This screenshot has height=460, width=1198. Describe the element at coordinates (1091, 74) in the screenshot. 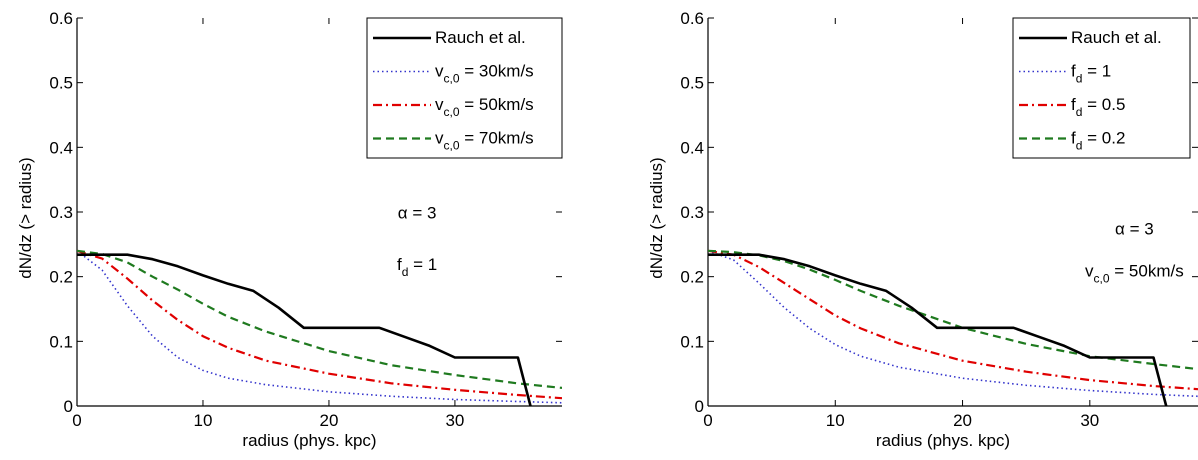

I see `legend-label: fd = 1` at that location.